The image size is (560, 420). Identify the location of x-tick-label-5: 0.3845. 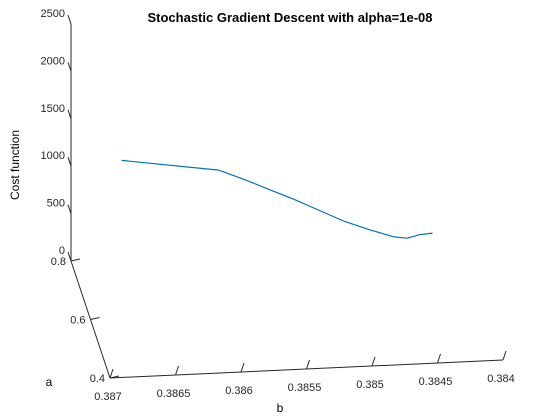
(436, 382).